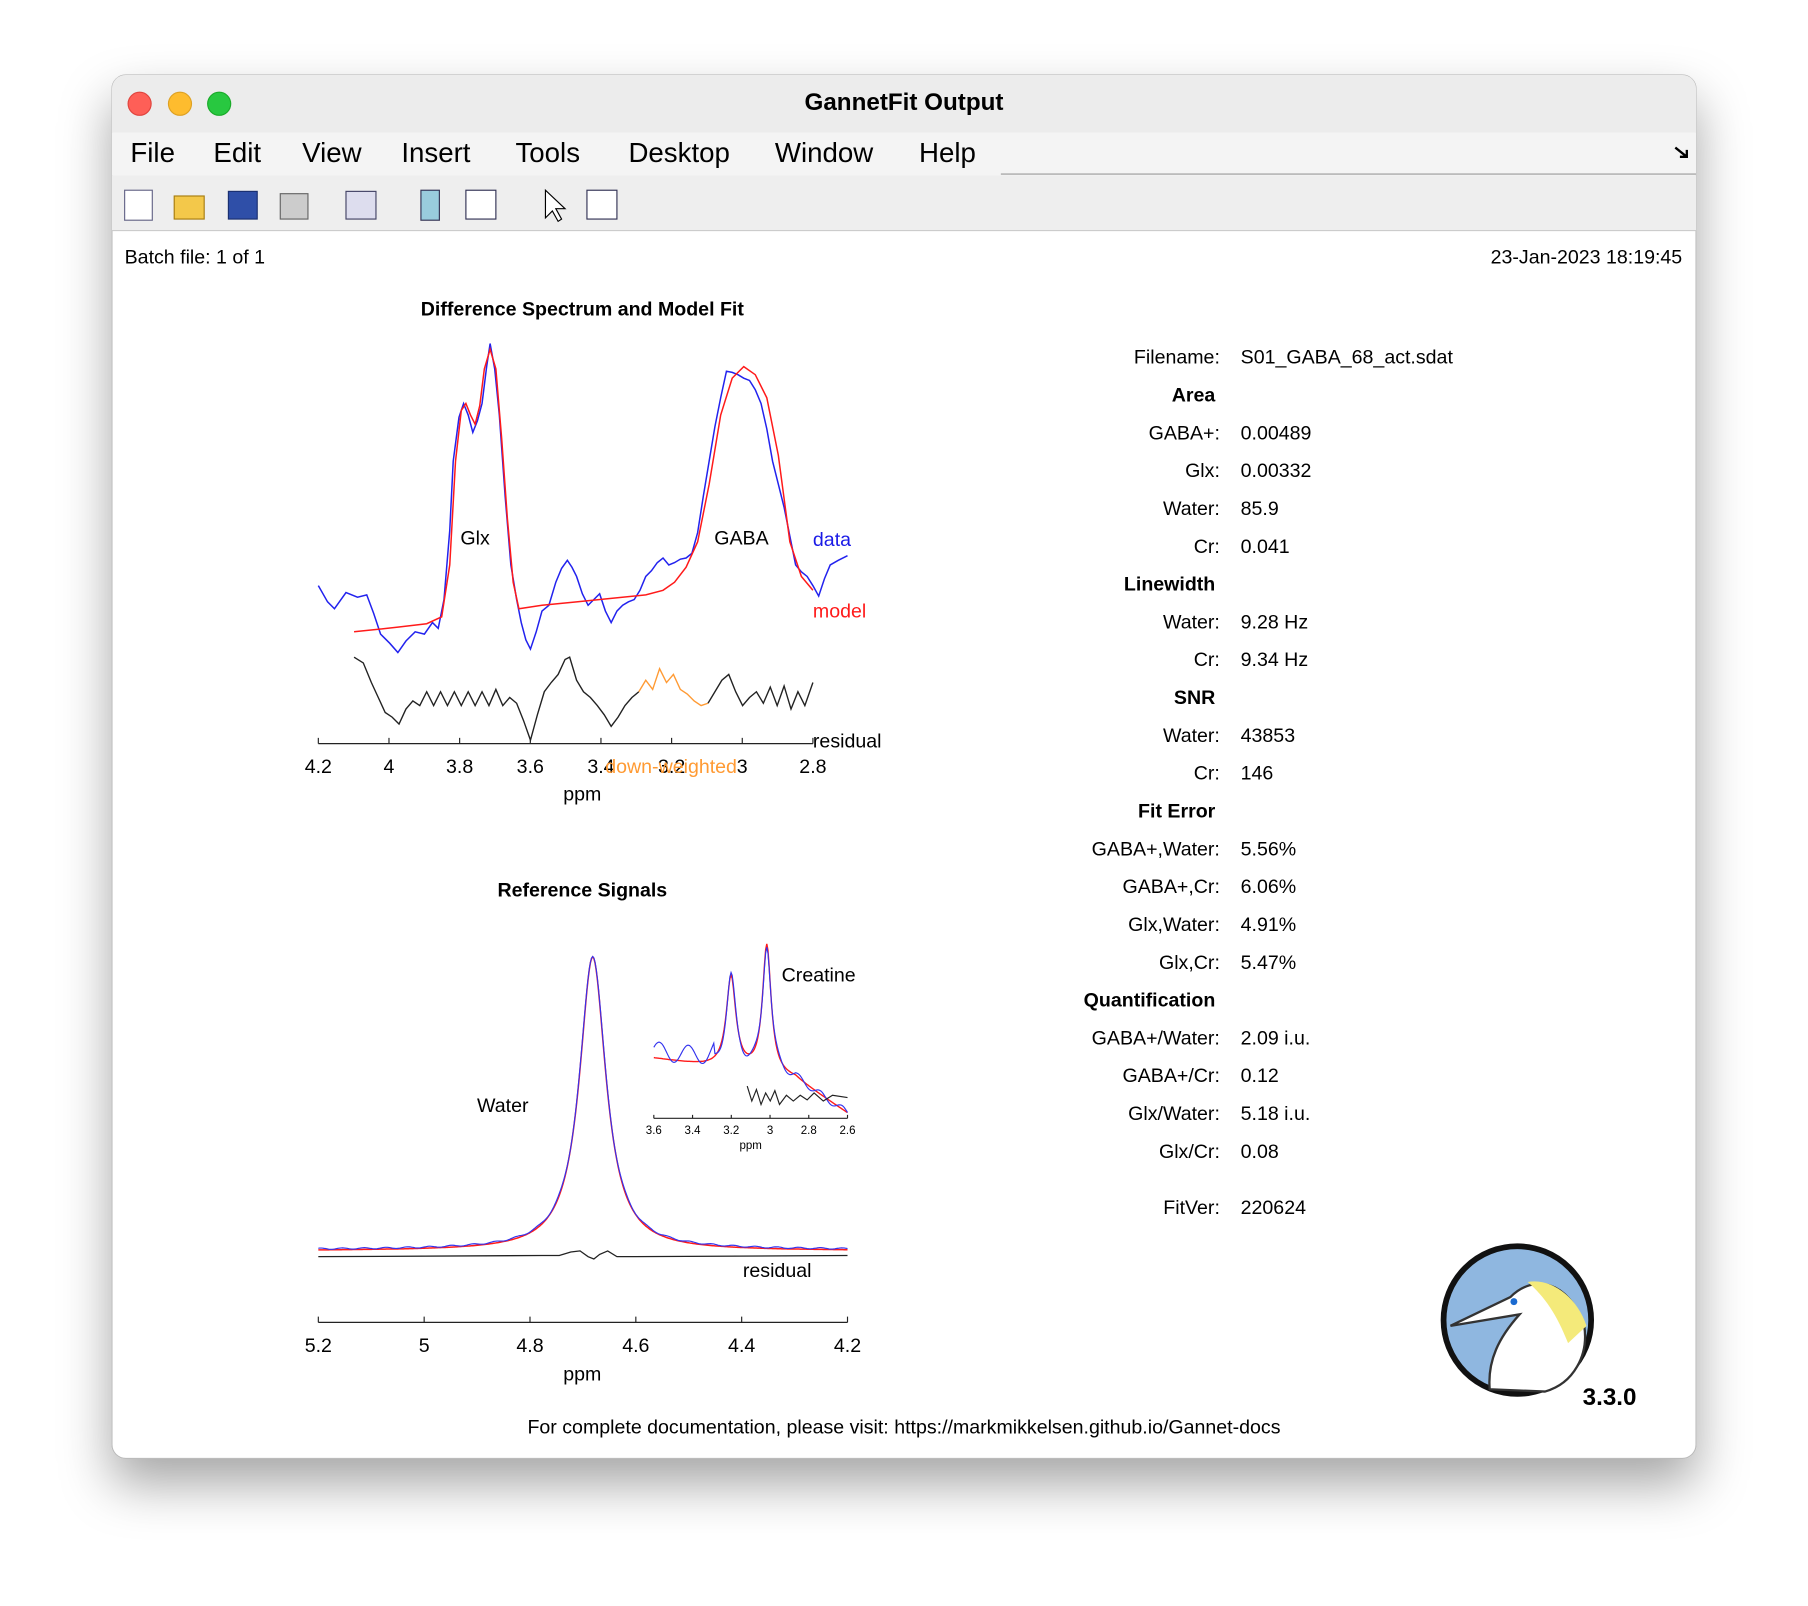 Image resolution: width=1808 pixels, height=1606 pixels. Describe the element at coordinates (180, 103) in the screenshot. I see `minimize-button` at that location.